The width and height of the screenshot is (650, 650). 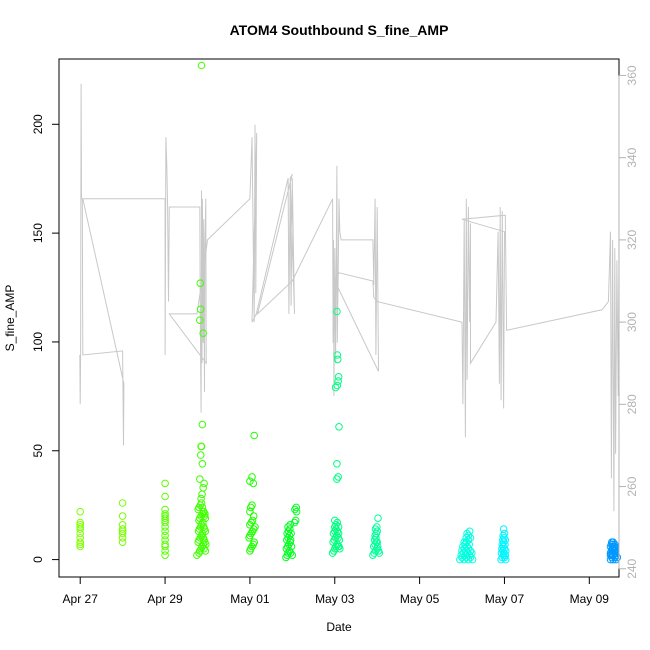 I want to click on y-tick-label: 150, so click(x=38, y=233).